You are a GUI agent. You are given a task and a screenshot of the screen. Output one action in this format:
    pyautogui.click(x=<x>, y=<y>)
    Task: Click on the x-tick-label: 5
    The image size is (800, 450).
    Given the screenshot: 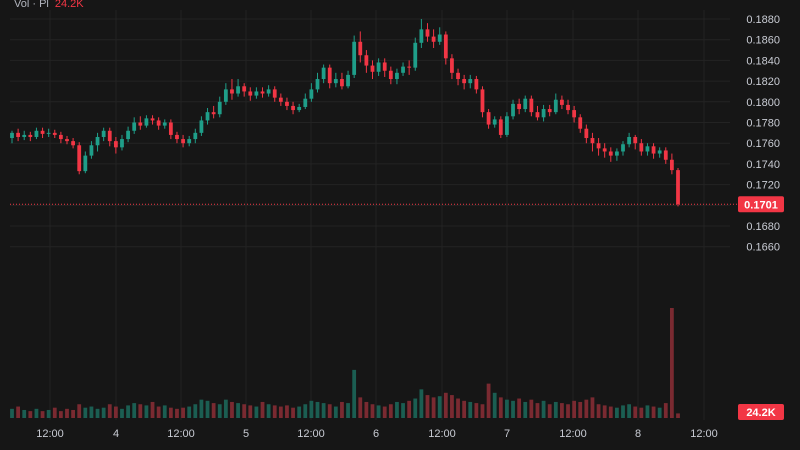 What is the action you would take?
    pyautogui.click(x=246, y=434)
    